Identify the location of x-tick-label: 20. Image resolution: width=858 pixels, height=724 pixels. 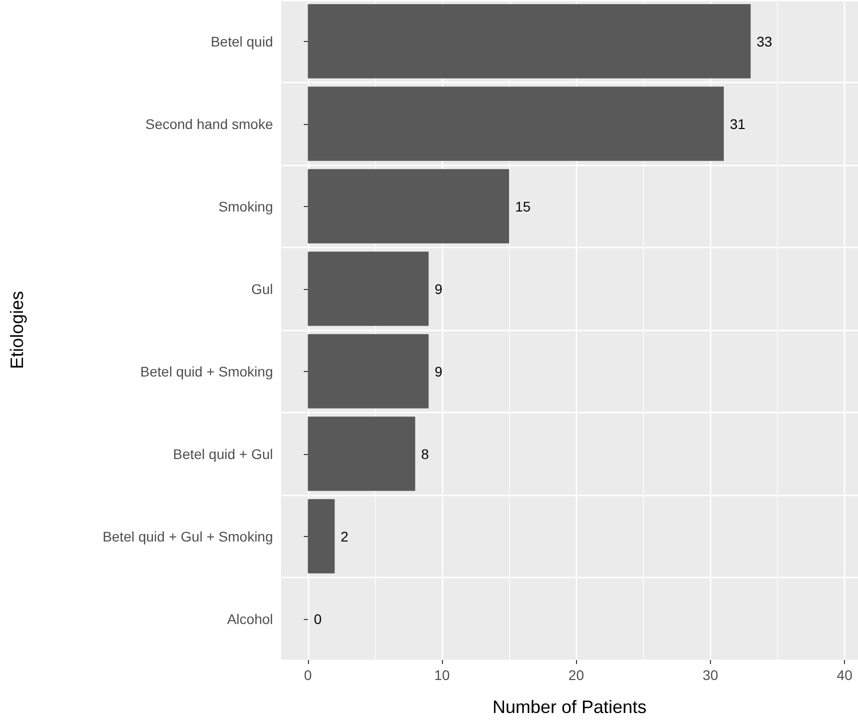
(576, 675).